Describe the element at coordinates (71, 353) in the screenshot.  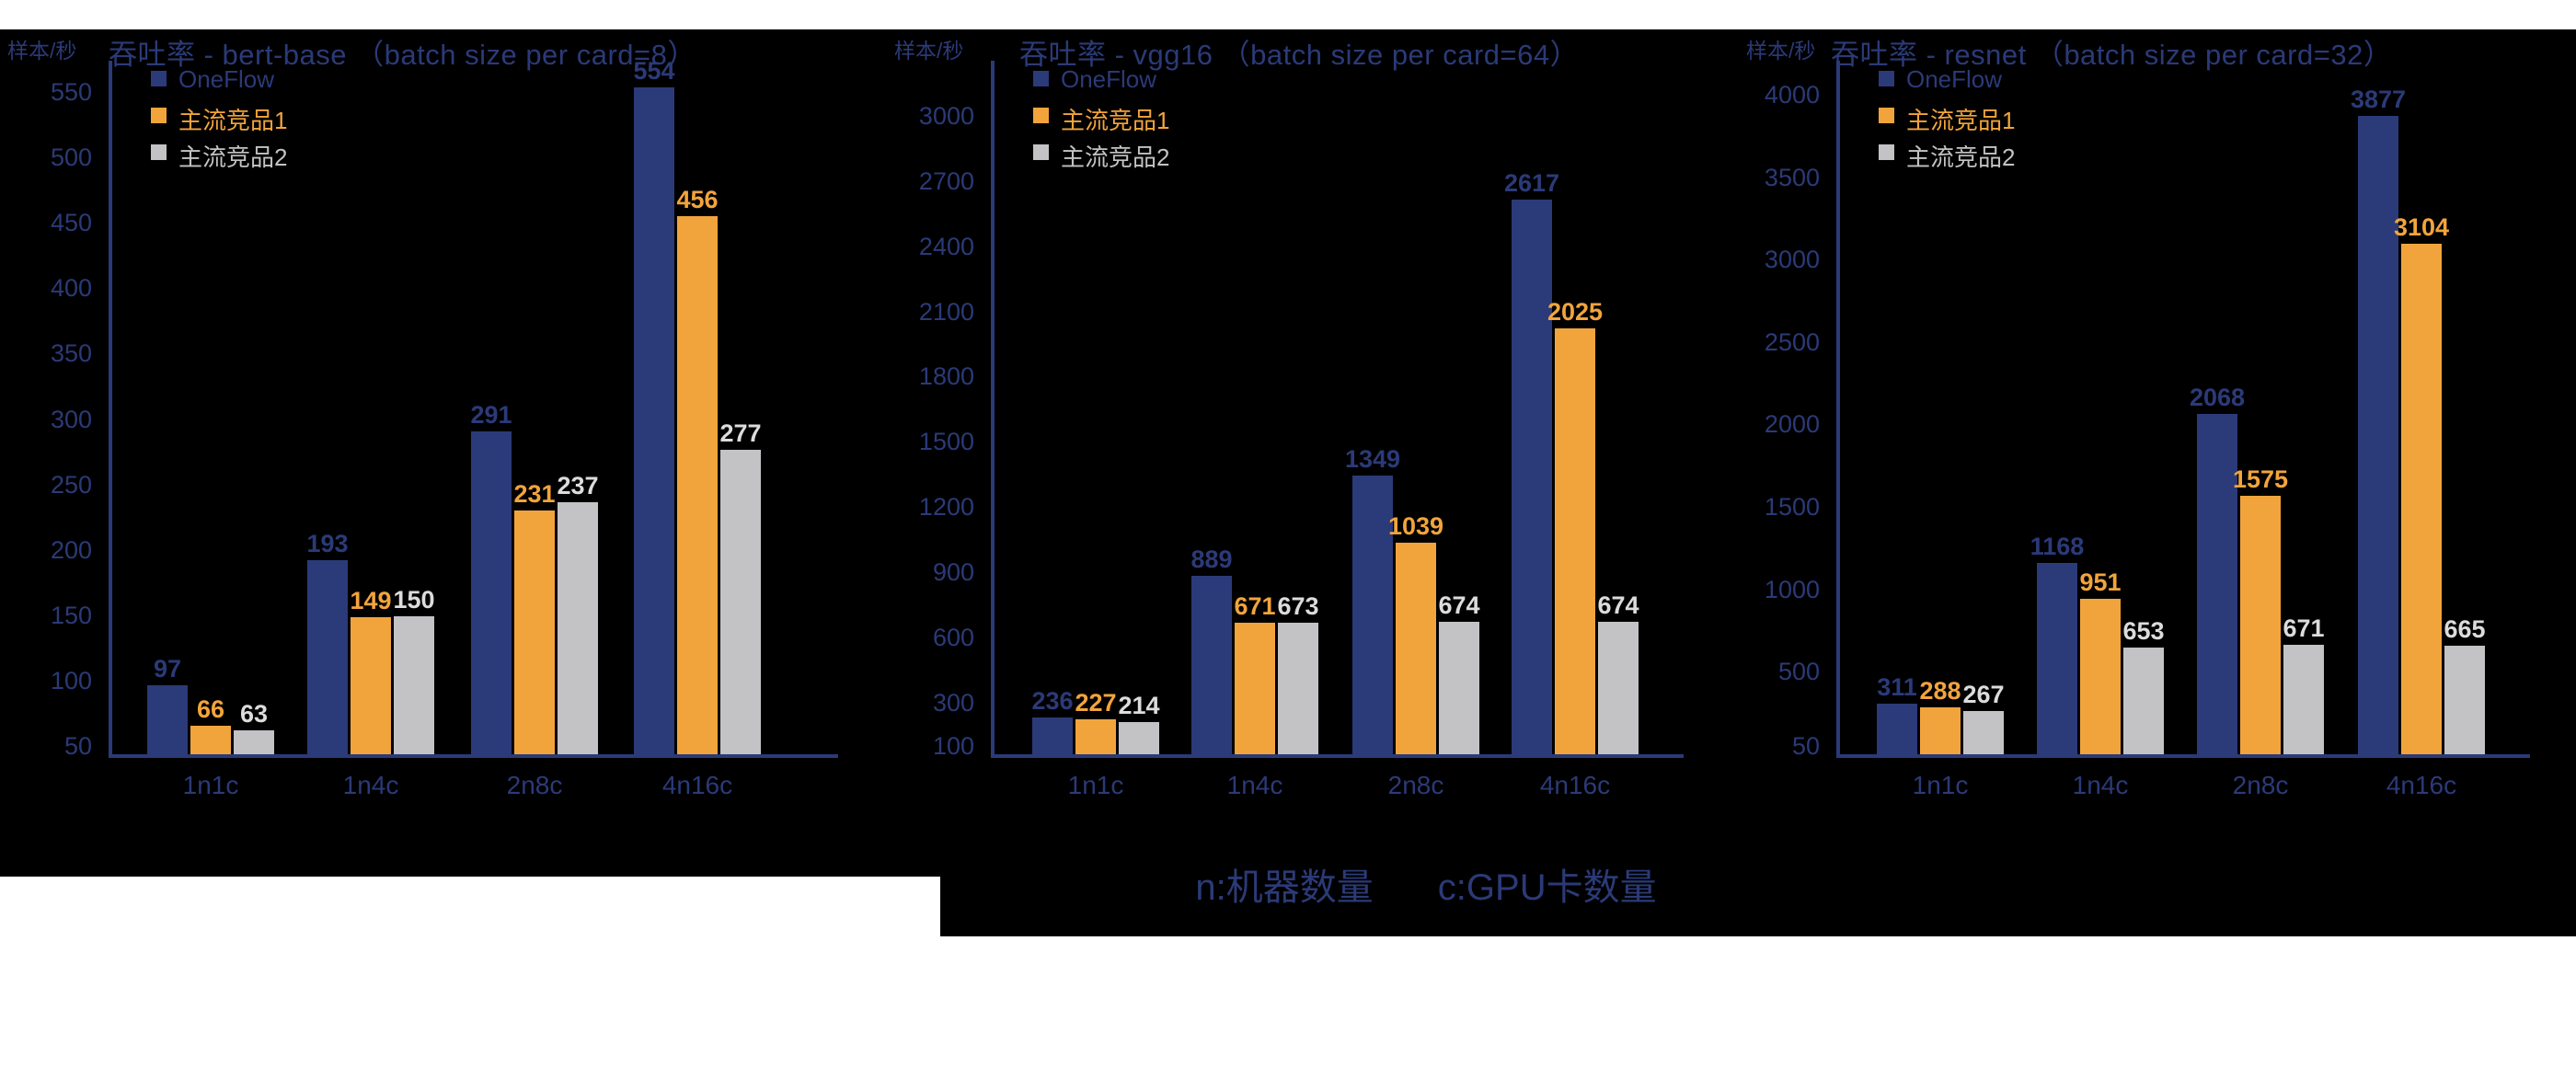
I see `y-tick-label: 350` at that location.